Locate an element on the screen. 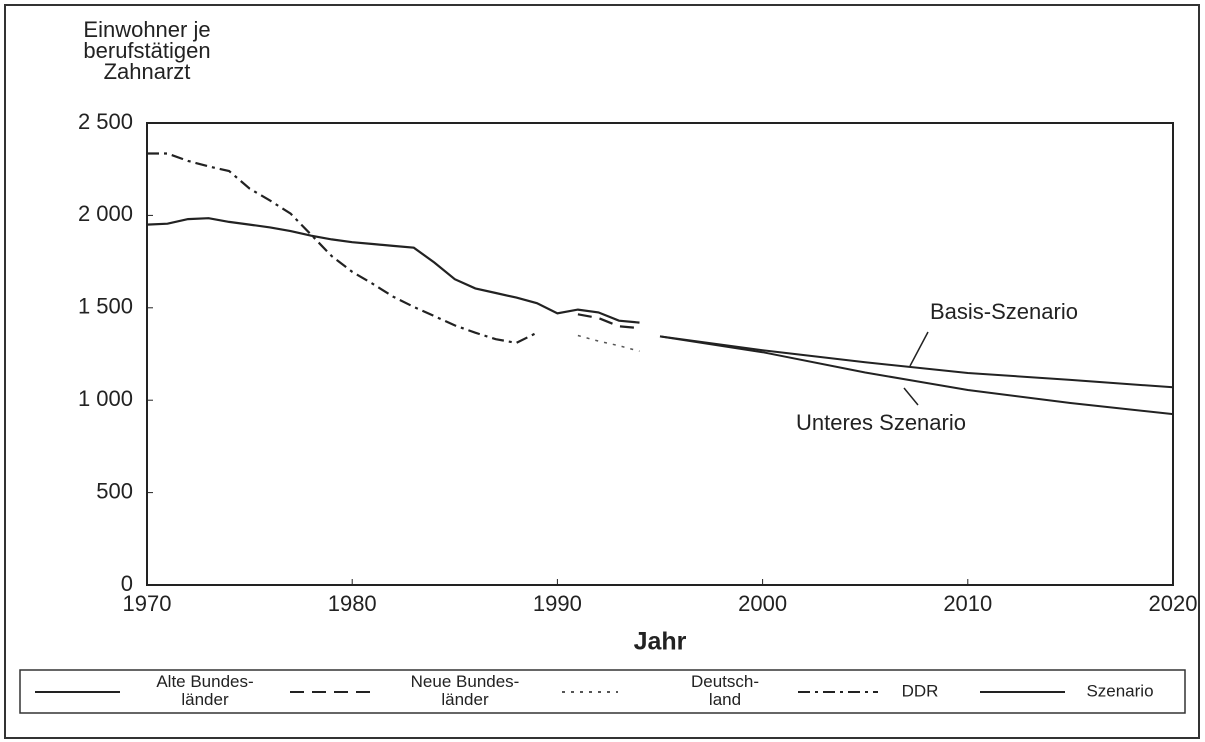  x-tick-label: 2020 is located at coordinates (1173, 603).